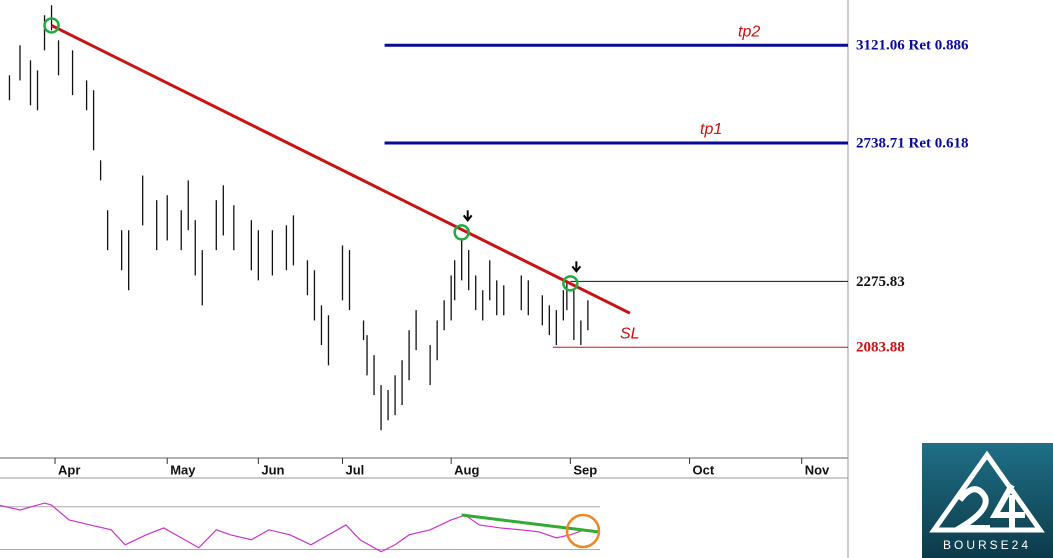  I want to click on x-tick-label: Jul, so click(354, 469).